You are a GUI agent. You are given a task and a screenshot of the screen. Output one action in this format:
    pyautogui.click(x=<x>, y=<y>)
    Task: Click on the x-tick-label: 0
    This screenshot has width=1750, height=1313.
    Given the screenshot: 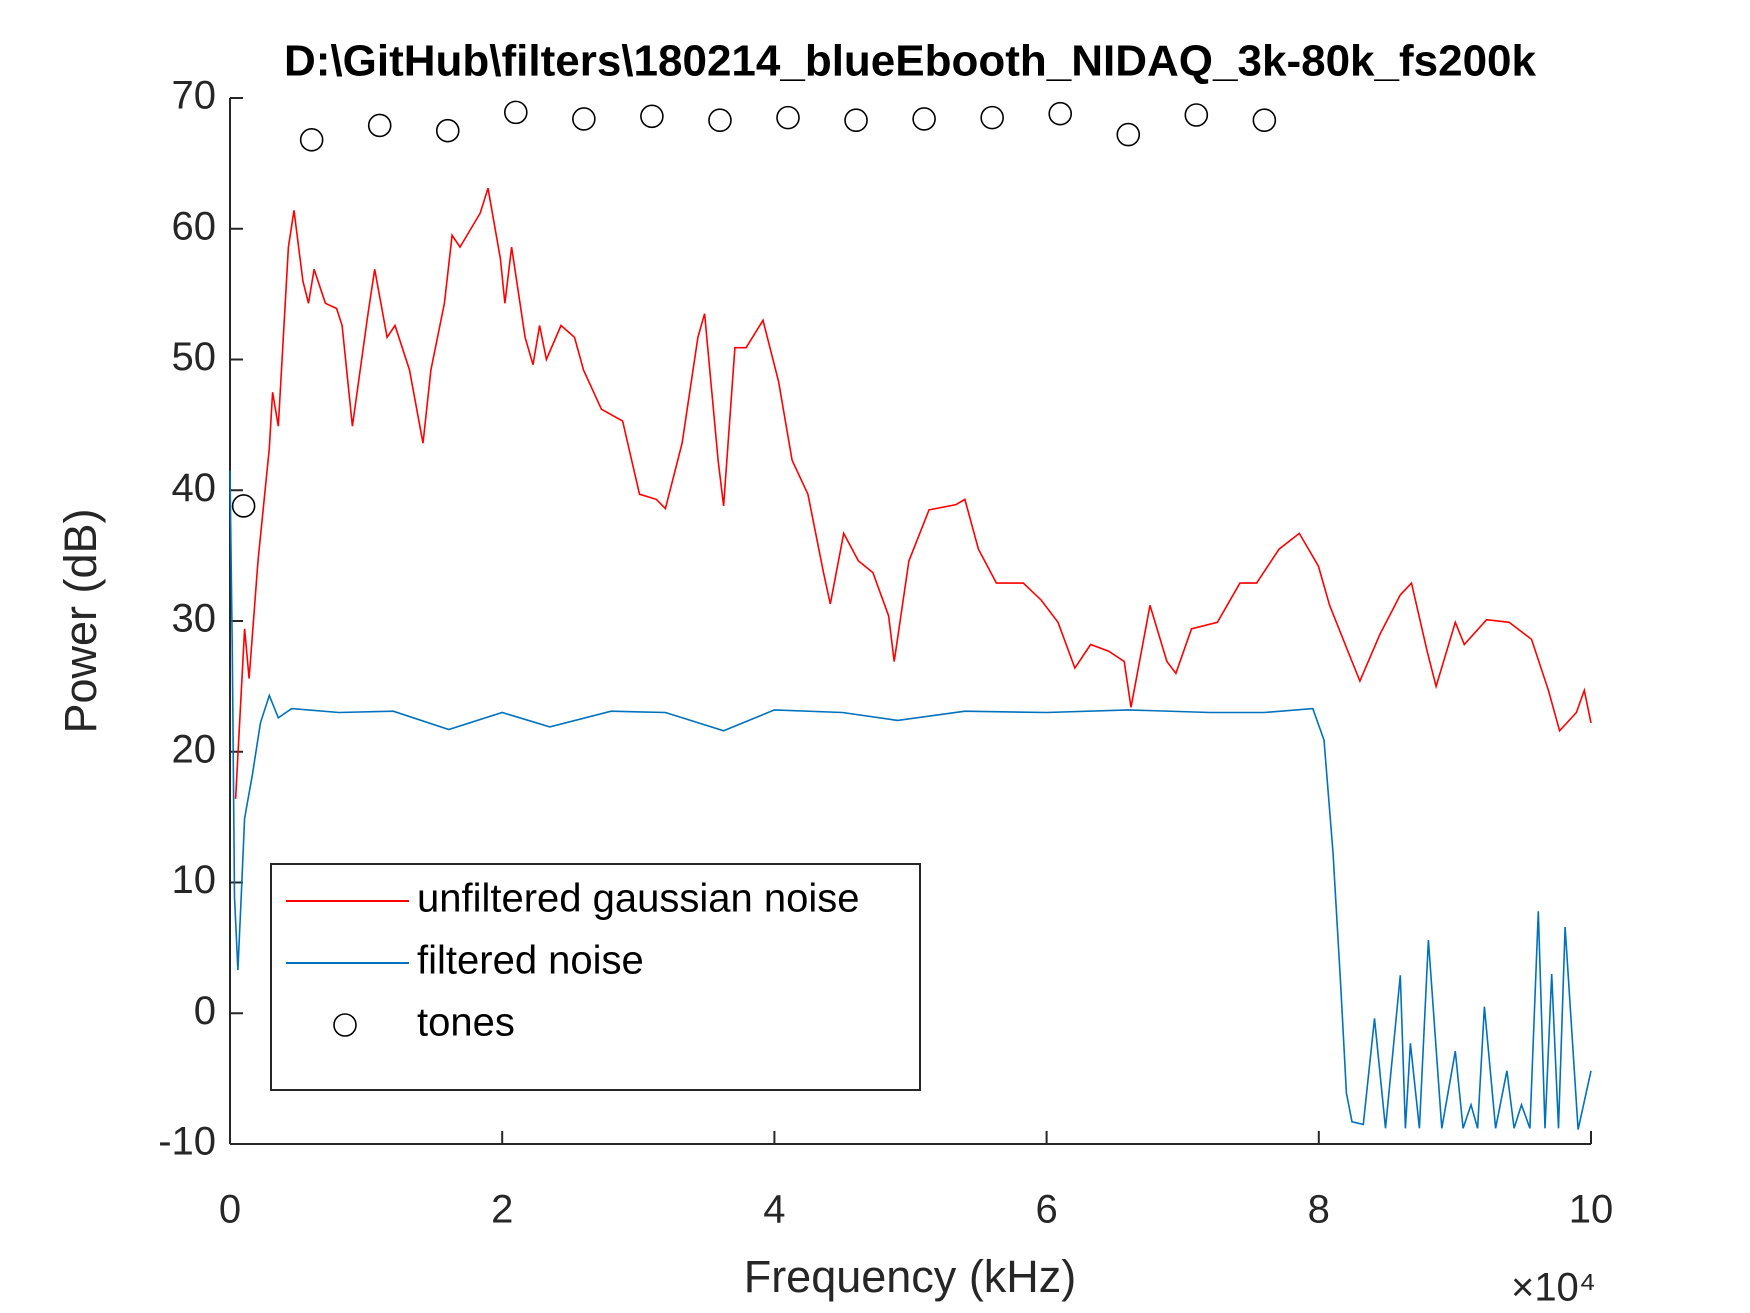 What is the action you would take?
    pyautogui.click(x=230, y=1210)
    